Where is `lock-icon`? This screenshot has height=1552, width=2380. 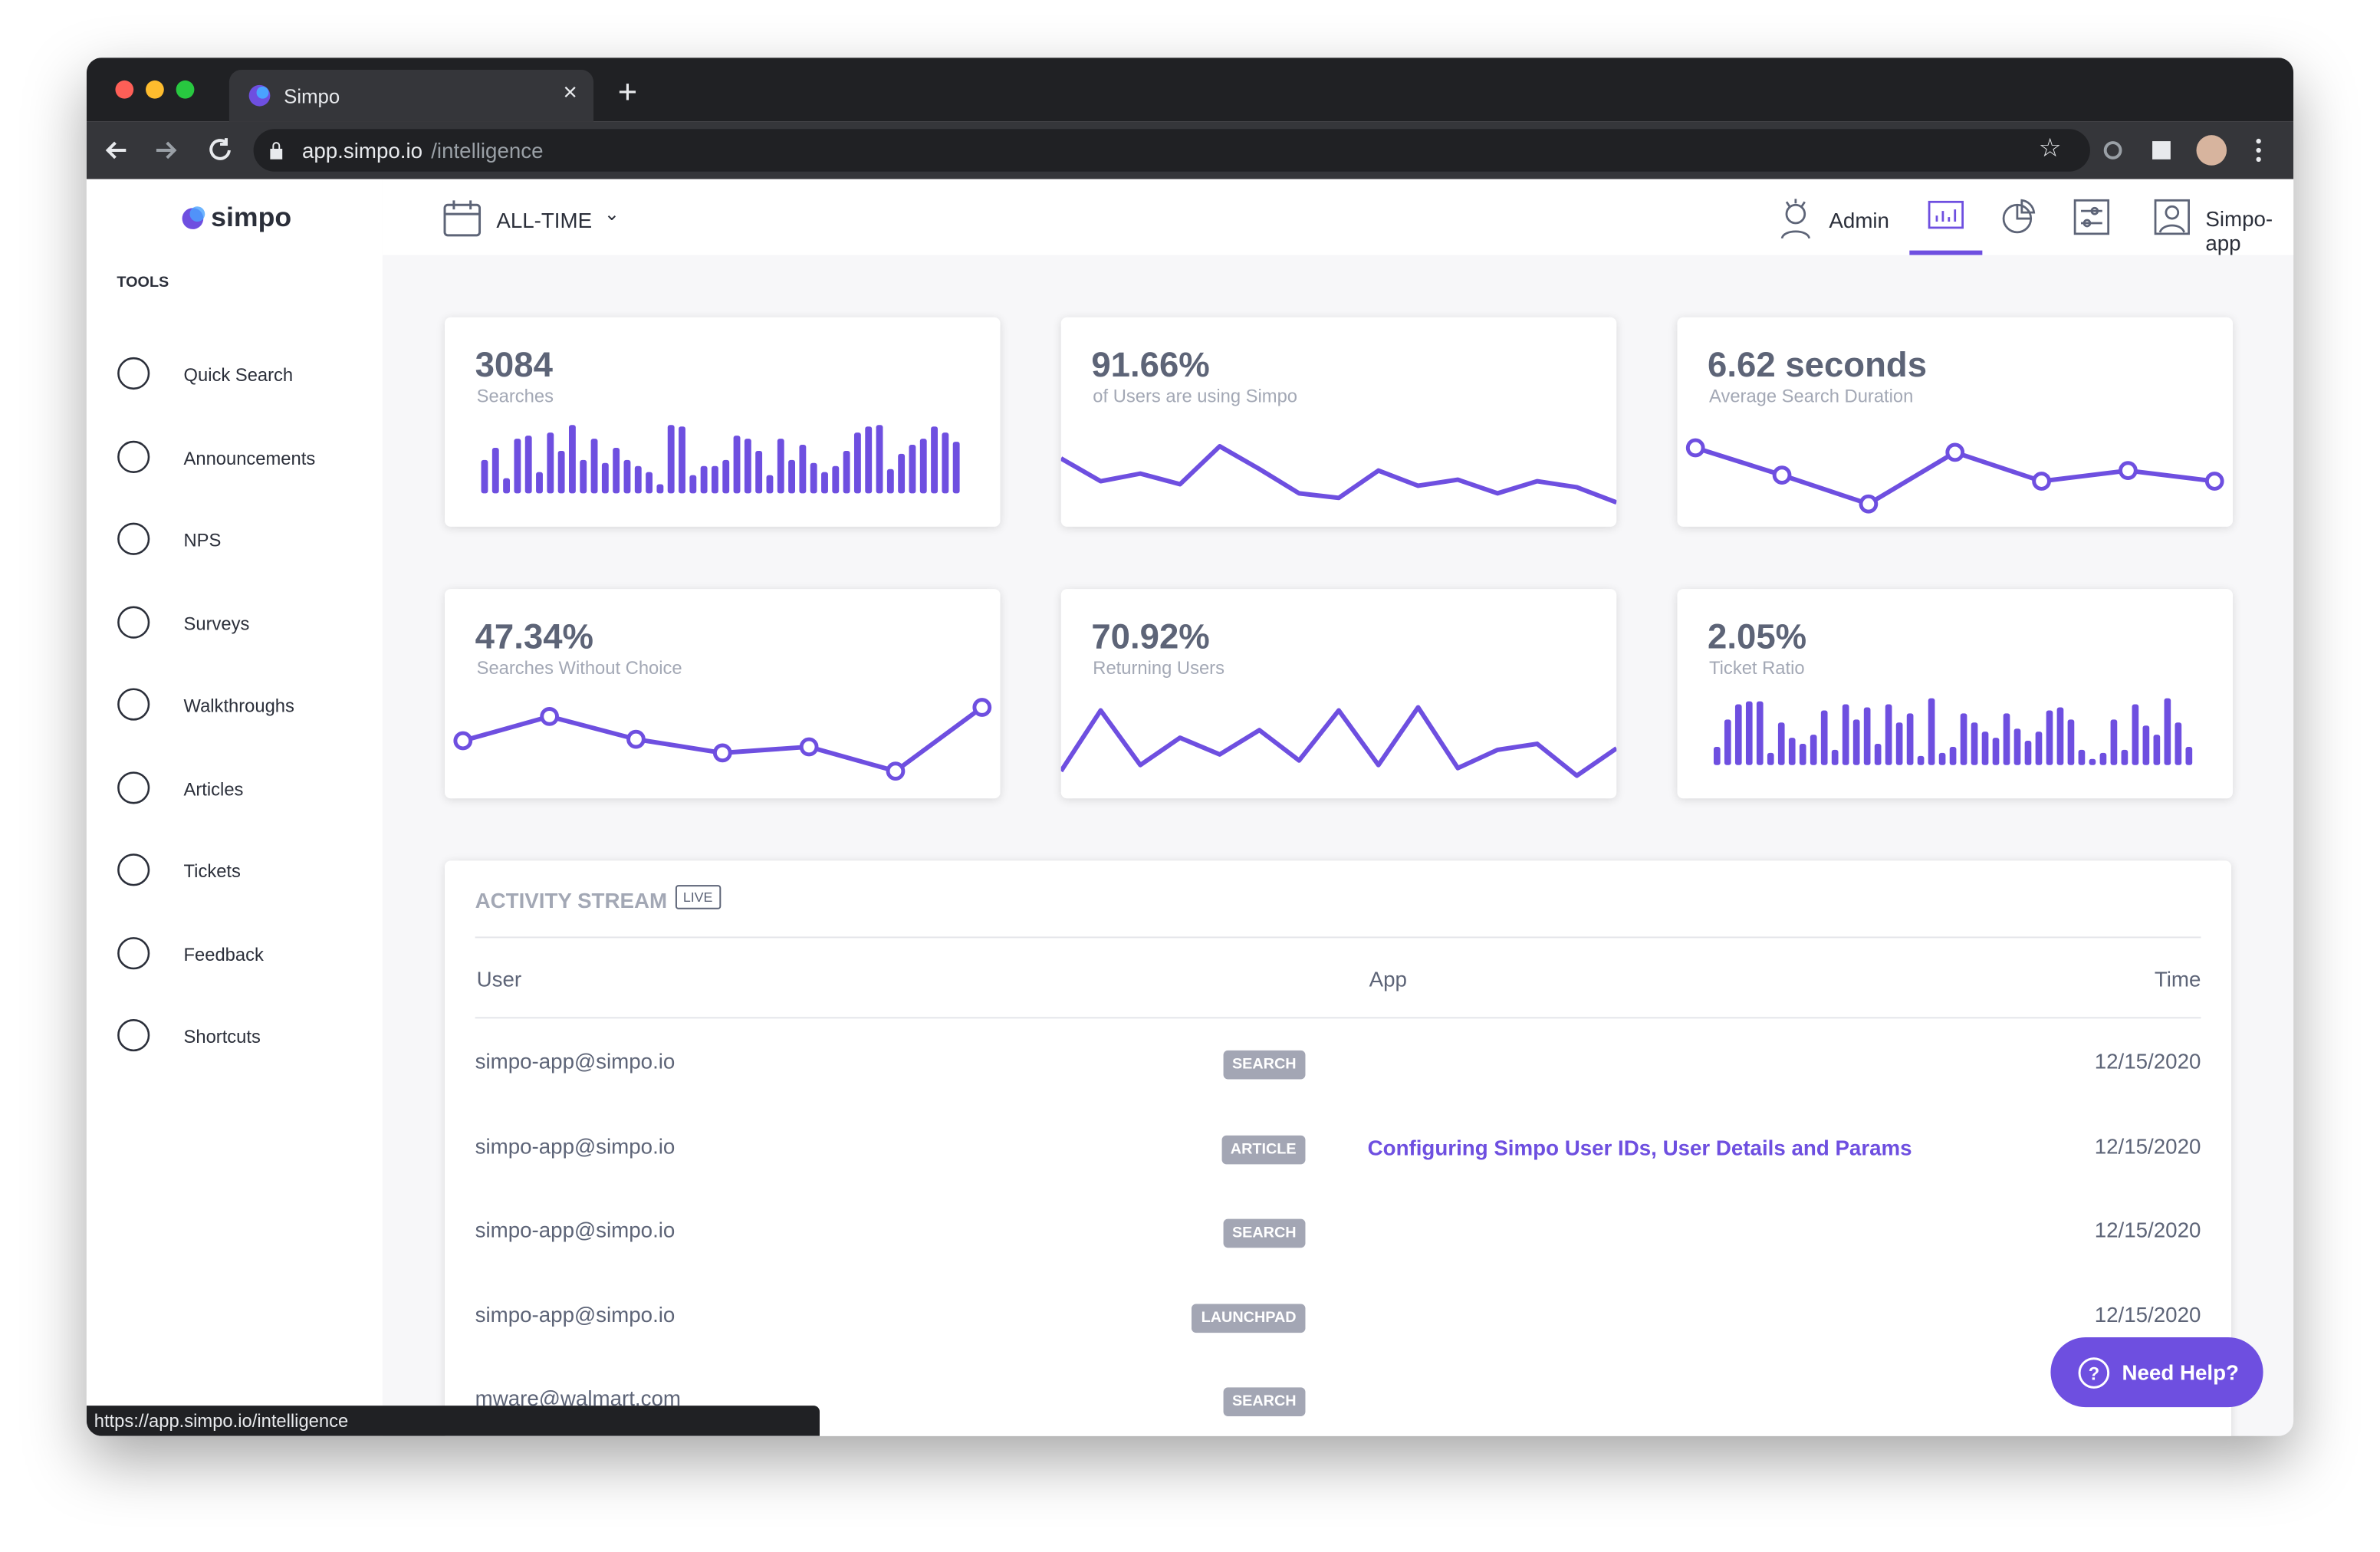
lock-icon is located at coordinates (276, 150).